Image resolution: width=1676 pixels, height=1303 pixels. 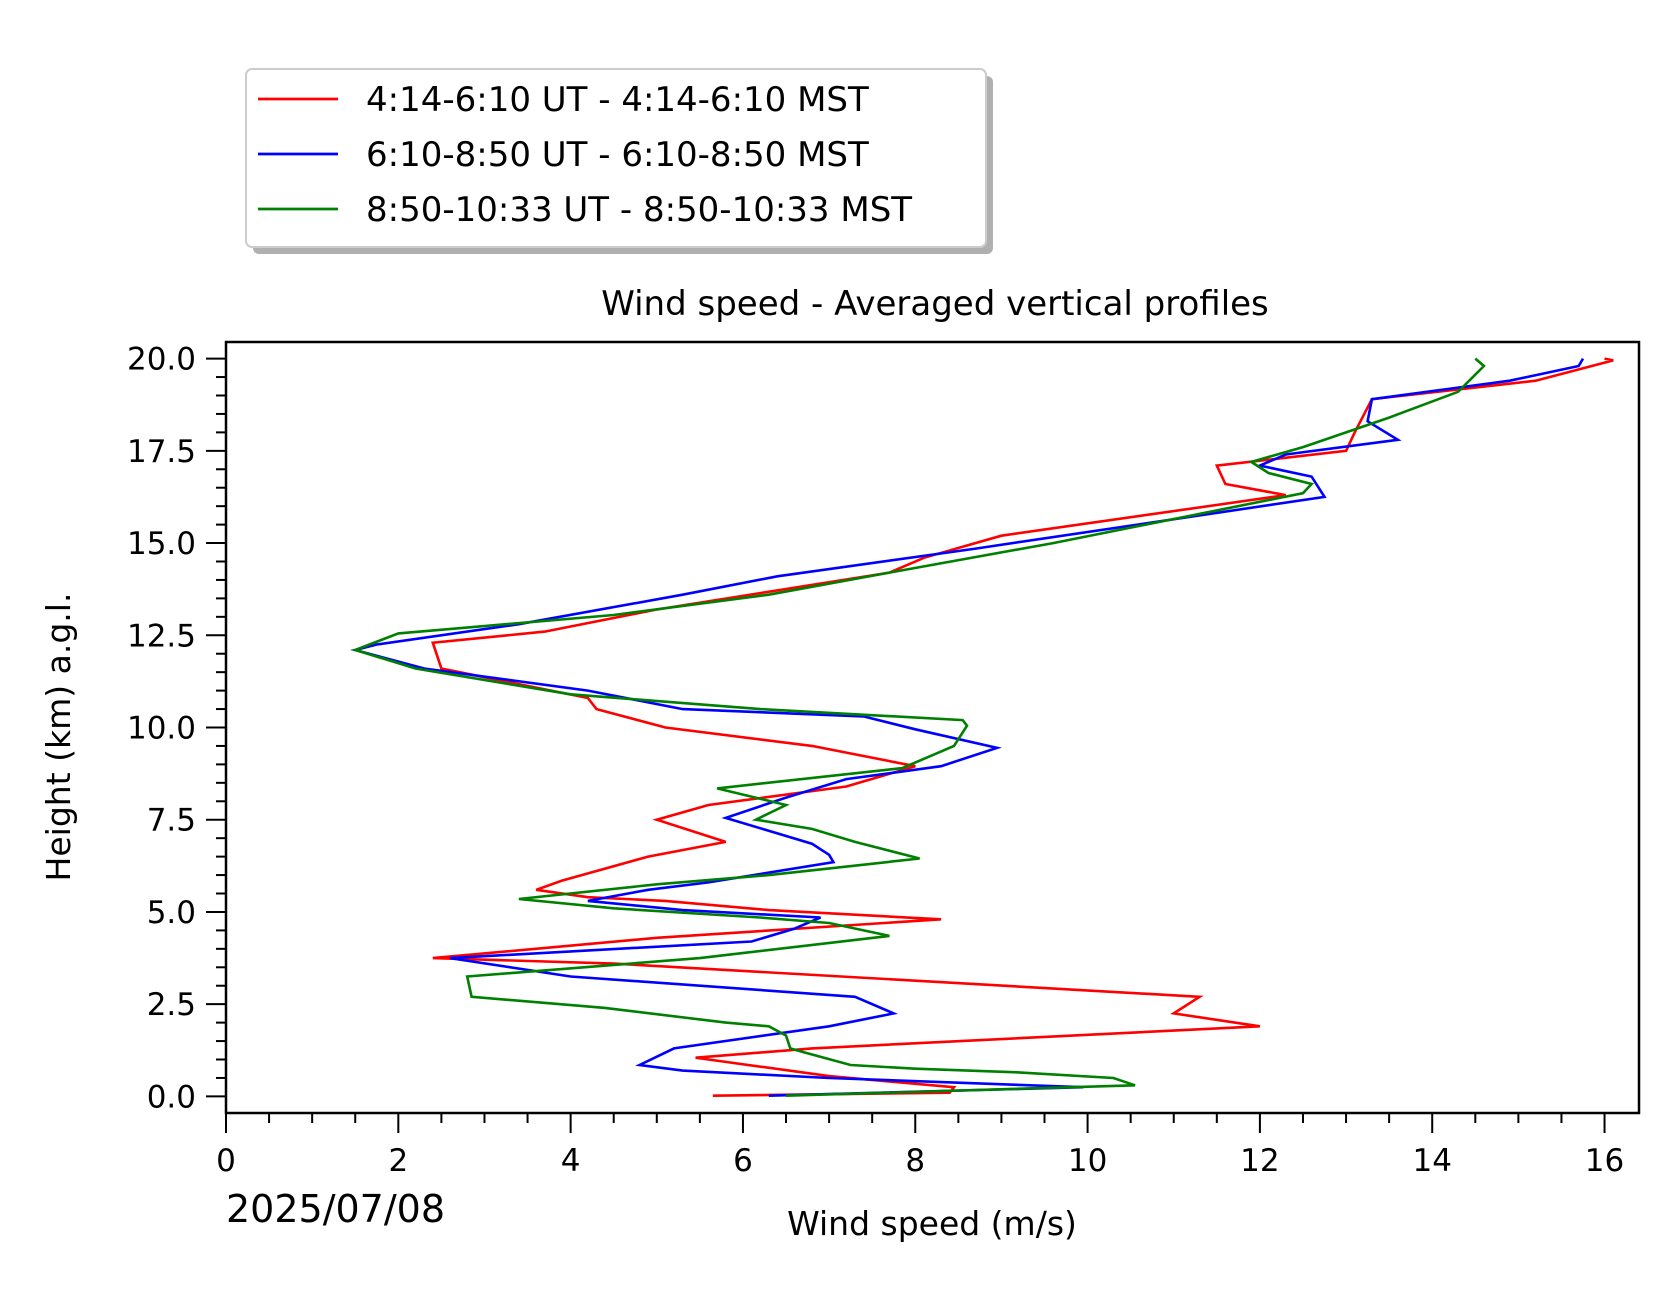 I want to click on x-tick-label: 14, so click(x=1431, y=1161).